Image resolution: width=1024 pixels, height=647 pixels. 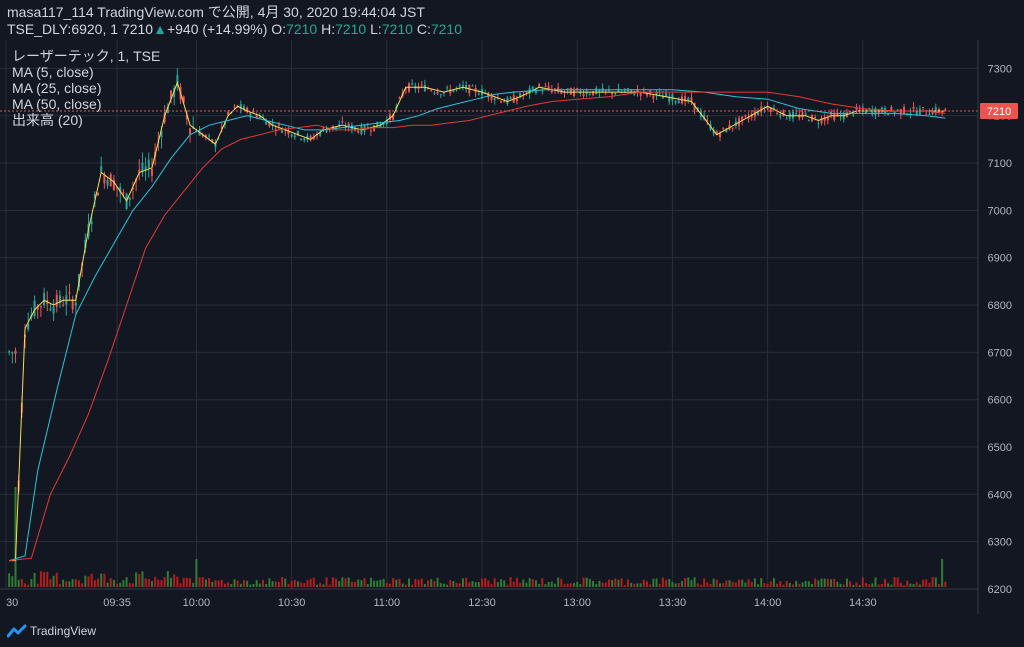 I want to click on close-label: C:, so click(x=423, y=29).